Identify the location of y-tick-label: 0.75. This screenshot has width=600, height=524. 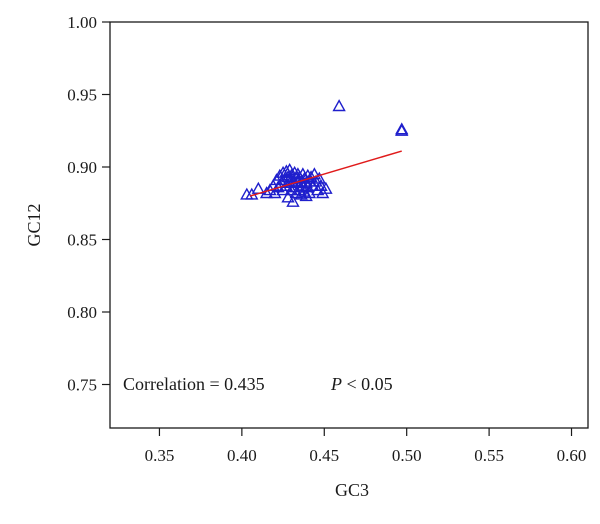
(82, 385).